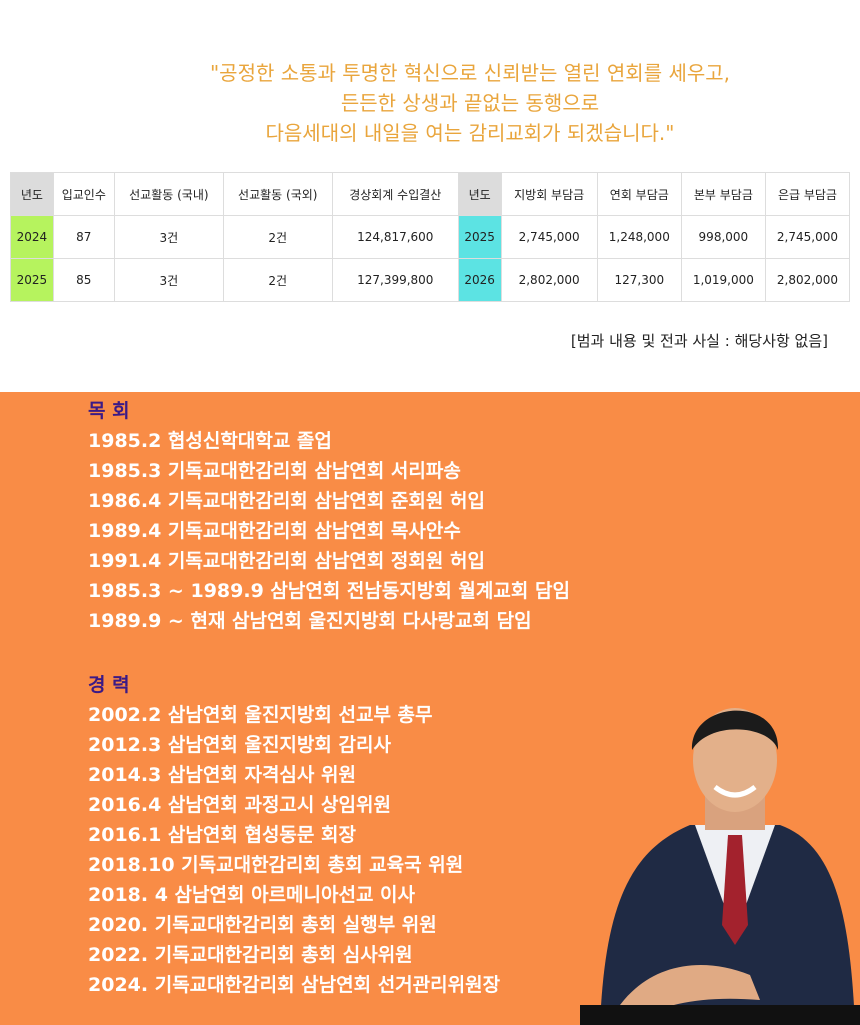 The image size is (860, 1025). I want to click on cell: 2026, so click(479, 280).